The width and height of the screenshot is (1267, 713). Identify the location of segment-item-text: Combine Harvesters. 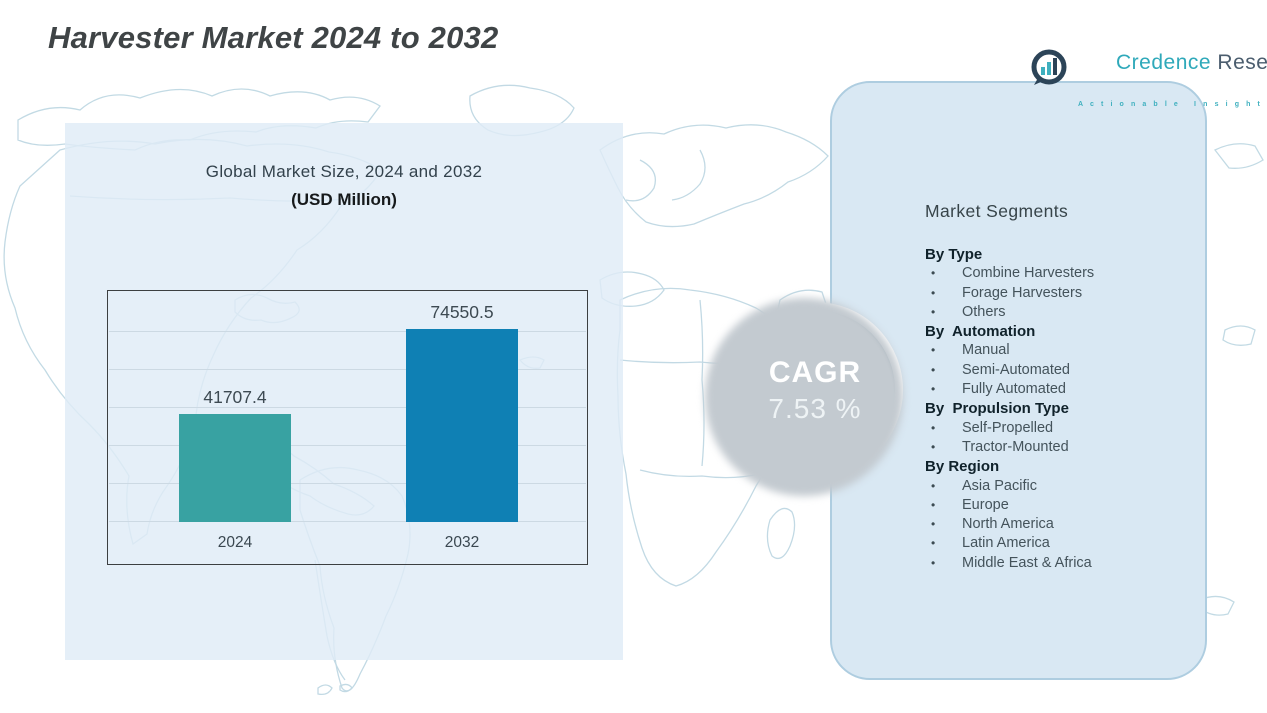
(1028, 273).